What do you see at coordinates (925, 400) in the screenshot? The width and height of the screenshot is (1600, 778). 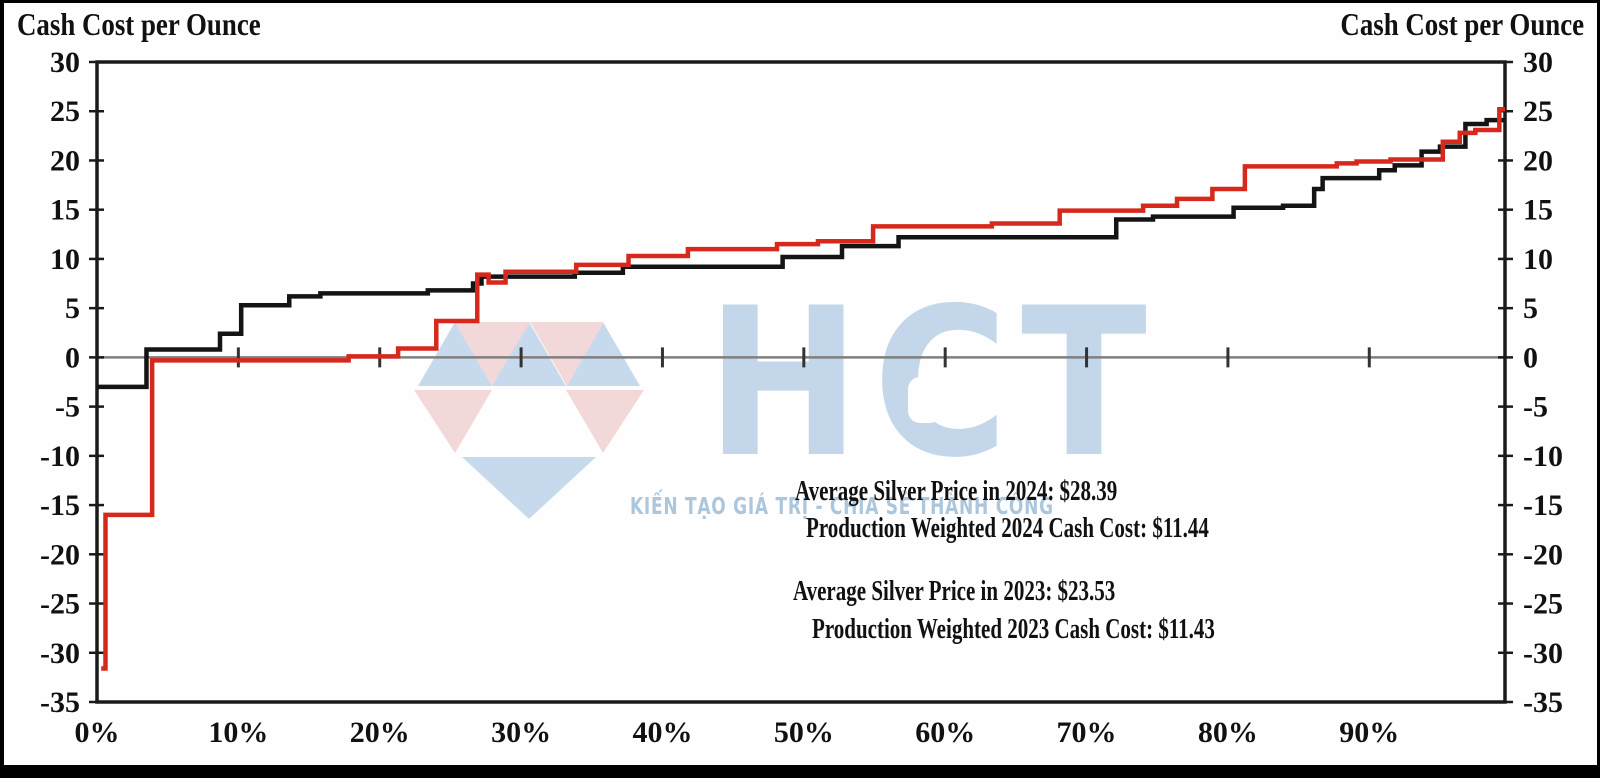 I see `watermark-c-dot` at bounding box center [925, 400].